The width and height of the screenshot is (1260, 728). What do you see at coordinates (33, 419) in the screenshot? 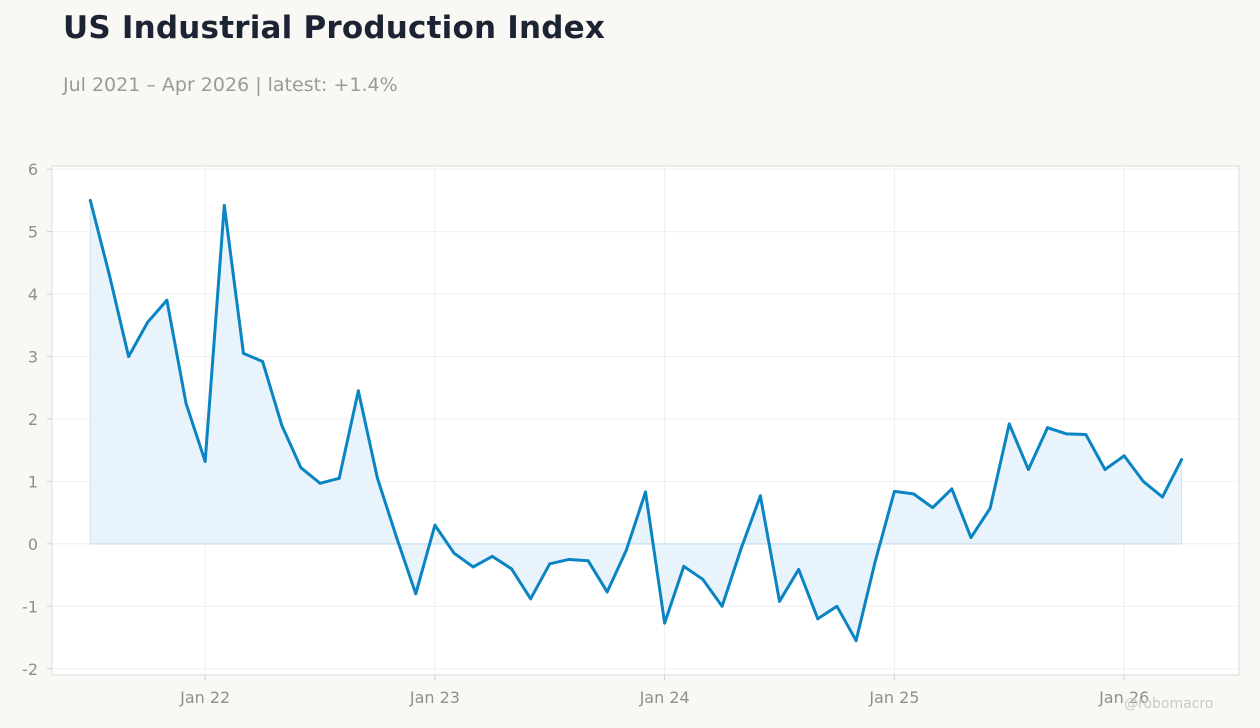
I see `y-tick-label: 2` at bounding box center [33, 419].